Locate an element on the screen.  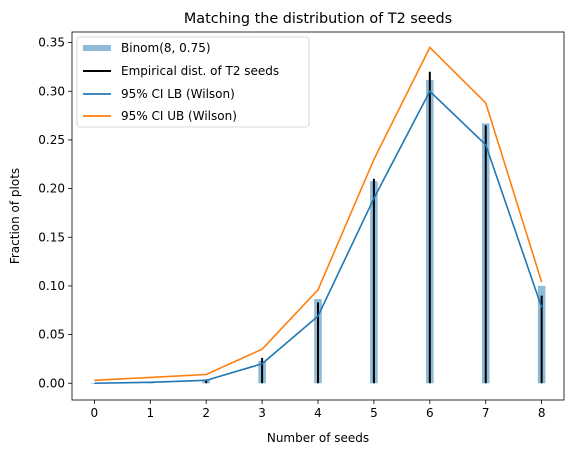
legend-label-empirical: Empirical dist. of T2 seeds is located at coordinates (200, 71).